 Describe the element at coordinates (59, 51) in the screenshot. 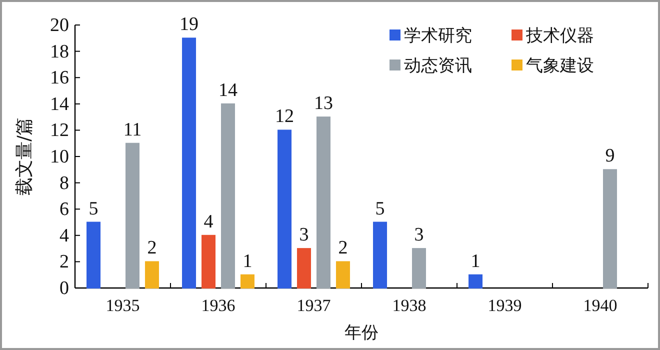

I see `y-tick-label: 18` at that location.